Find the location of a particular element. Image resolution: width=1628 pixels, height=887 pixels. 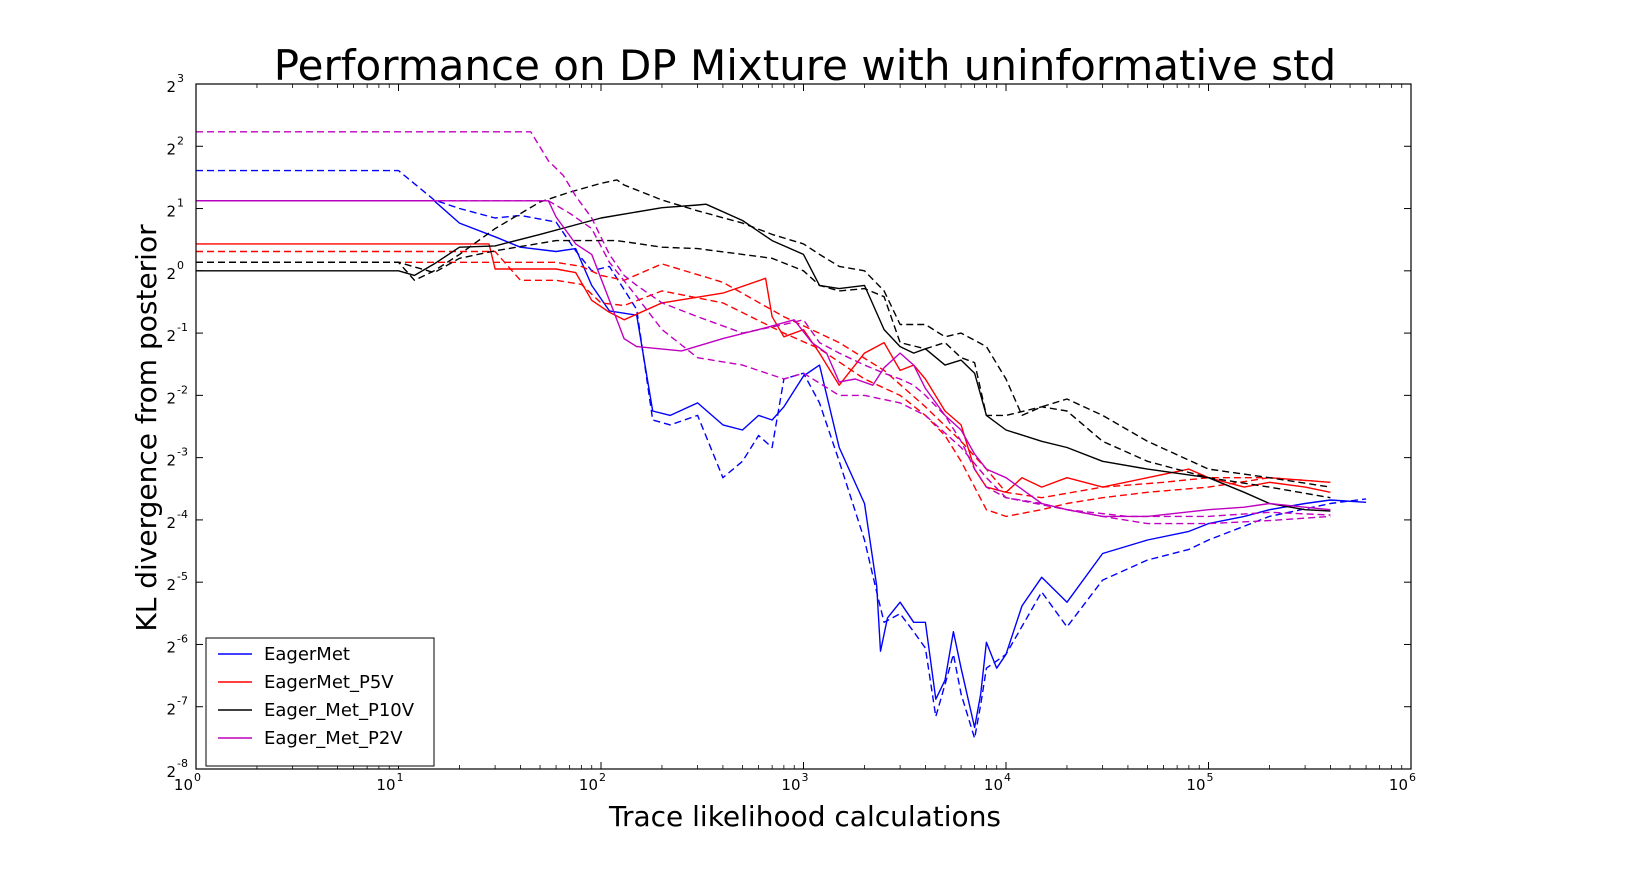

y-tick-exponent: 1 is located at coordinates (180, 203).